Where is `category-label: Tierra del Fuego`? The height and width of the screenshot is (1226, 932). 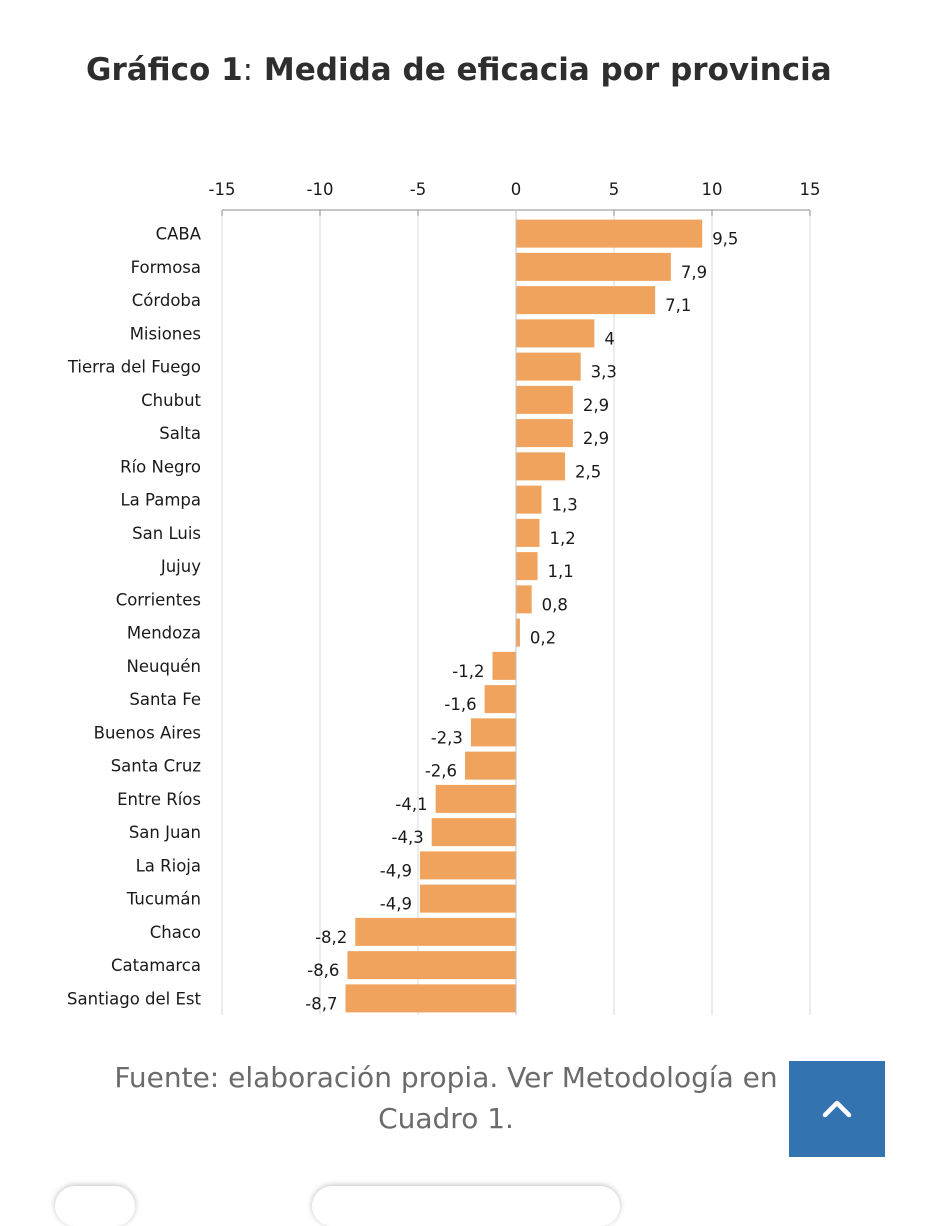 category-label: Tierra del Fuego is located at coordinates (134, 367).